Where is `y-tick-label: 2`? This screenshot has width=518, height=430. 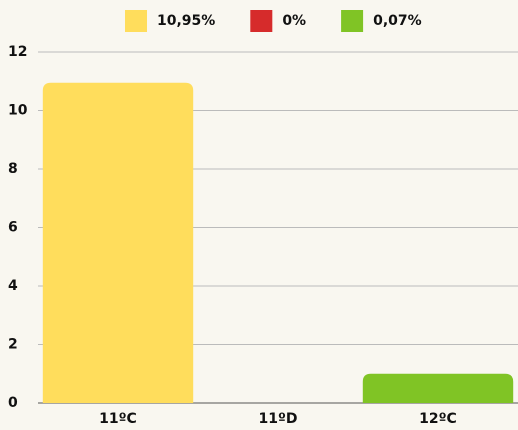 y-tick-label: 2 is located at coordinates (13, 345).